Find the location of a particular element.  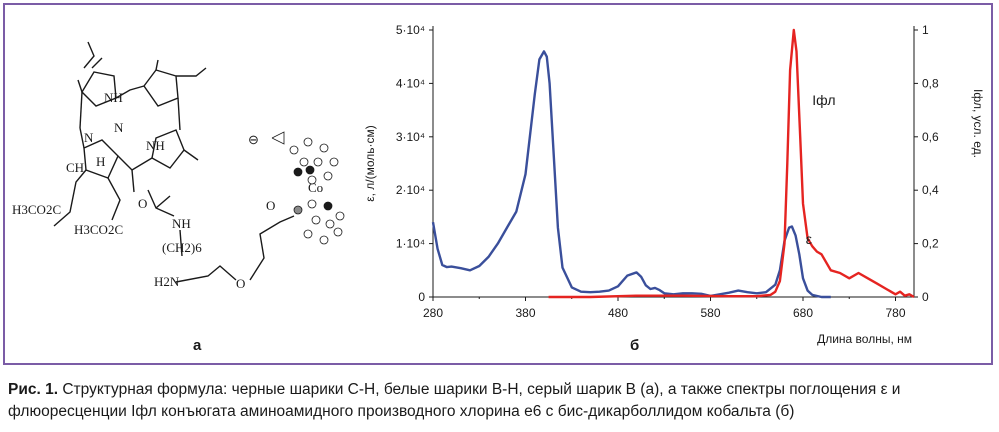

x-tick-label: 680 is located at coordinates (803, 313).